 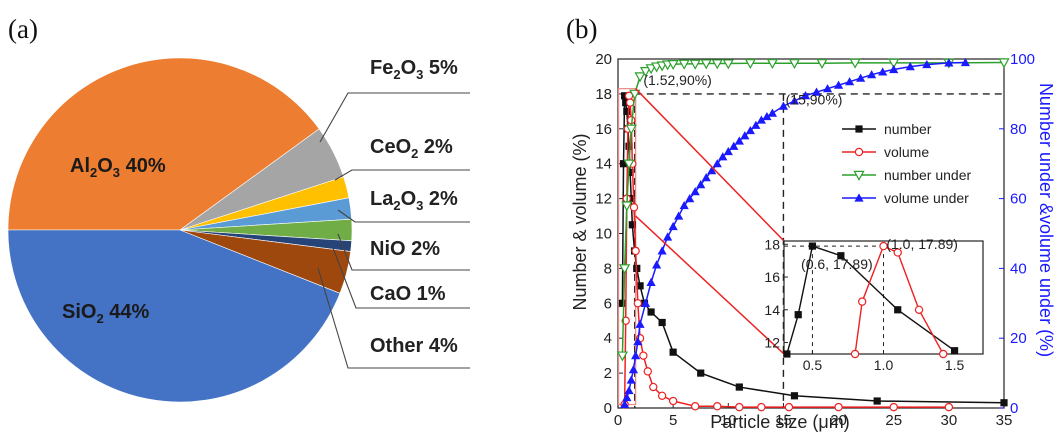 I want to click on pie-label-3: La2O3 2%, so click(x=414, y=200).